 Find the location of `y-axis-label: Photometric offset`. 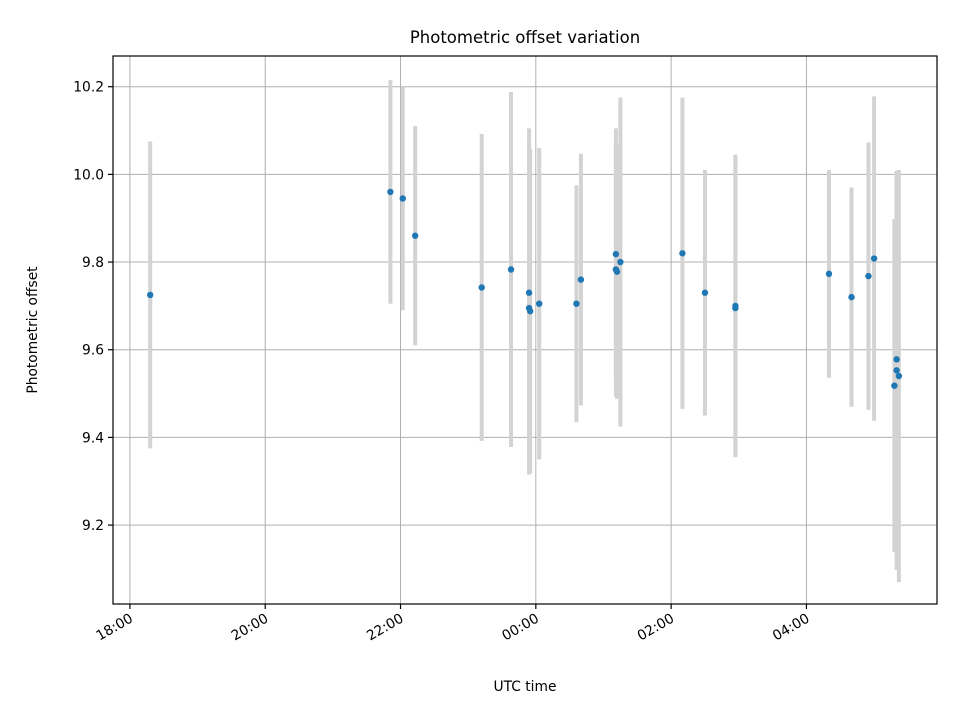

y-axis-label: Photometric offset is located at coordinates (33, 330).